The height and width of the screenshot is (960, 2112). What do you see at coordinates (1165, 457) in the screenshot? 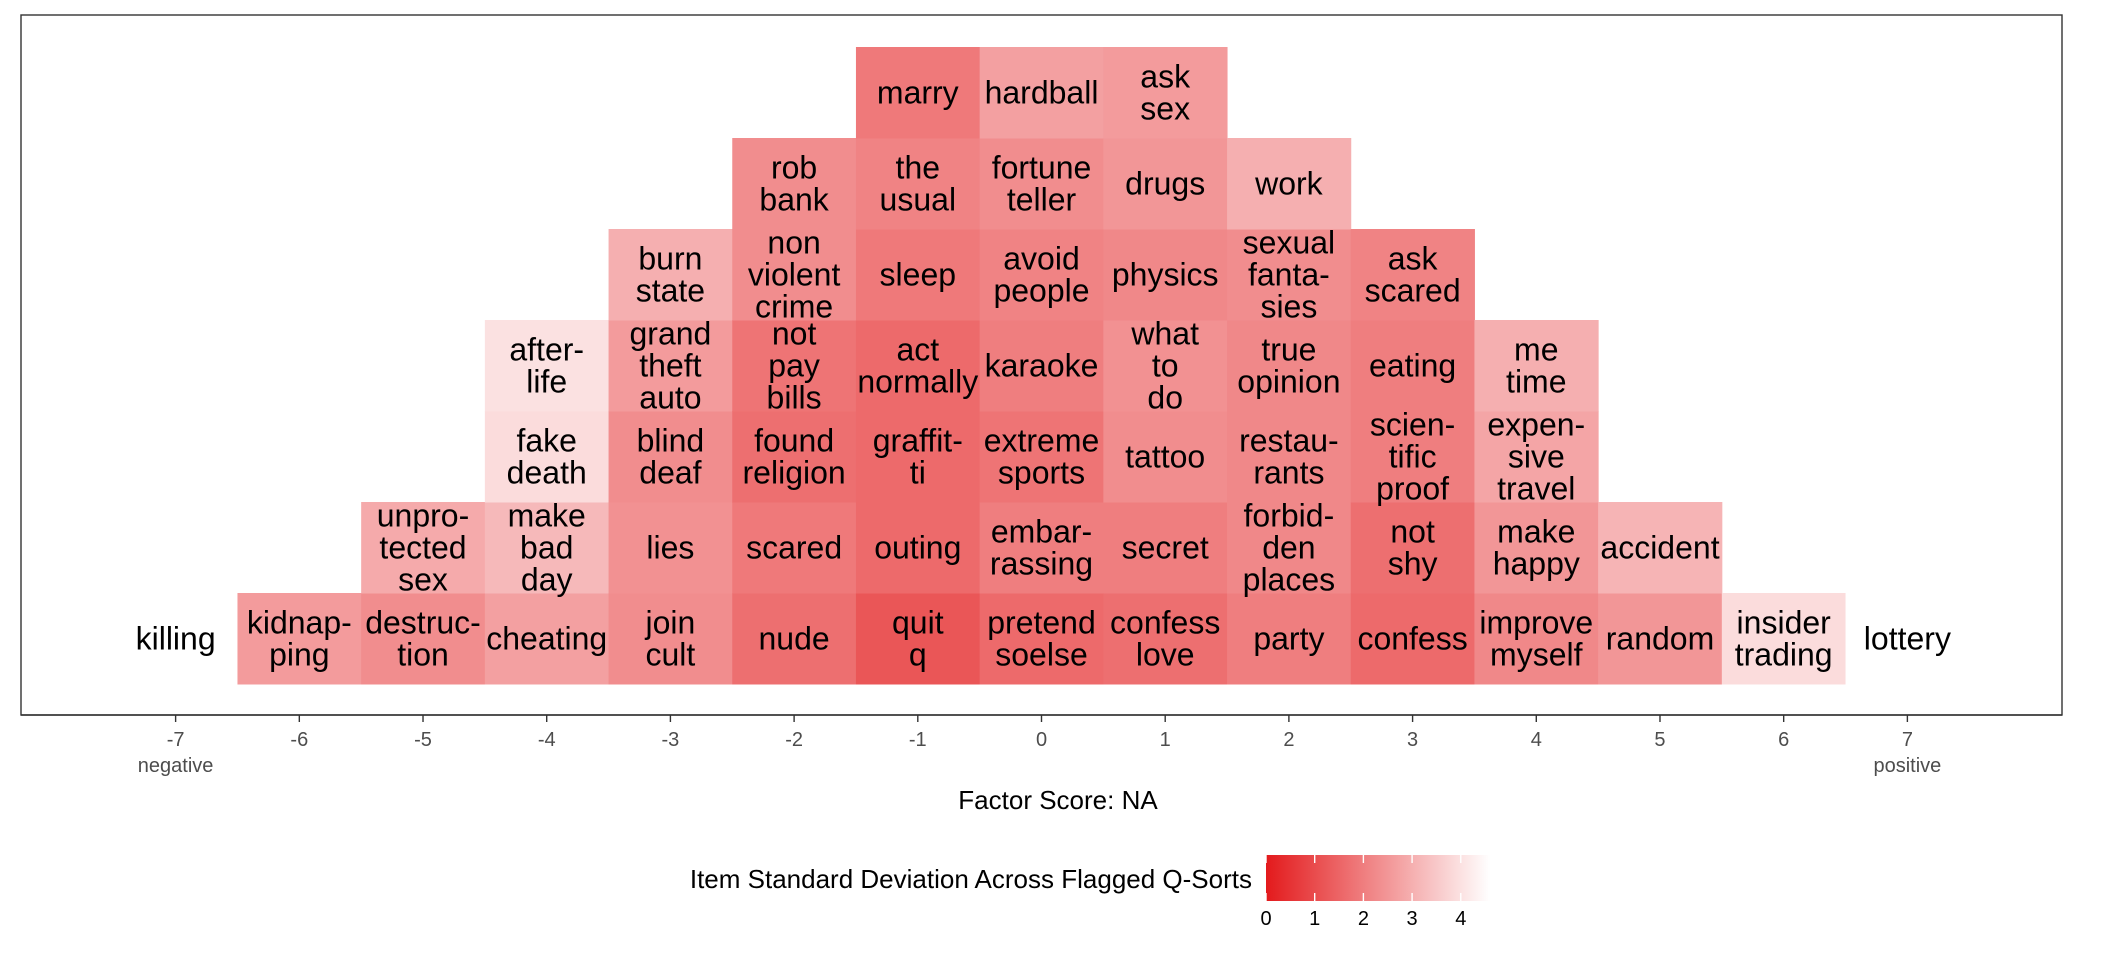
I see `cell-label-tattoo: tattoo` at bounding box center [1165, 457].